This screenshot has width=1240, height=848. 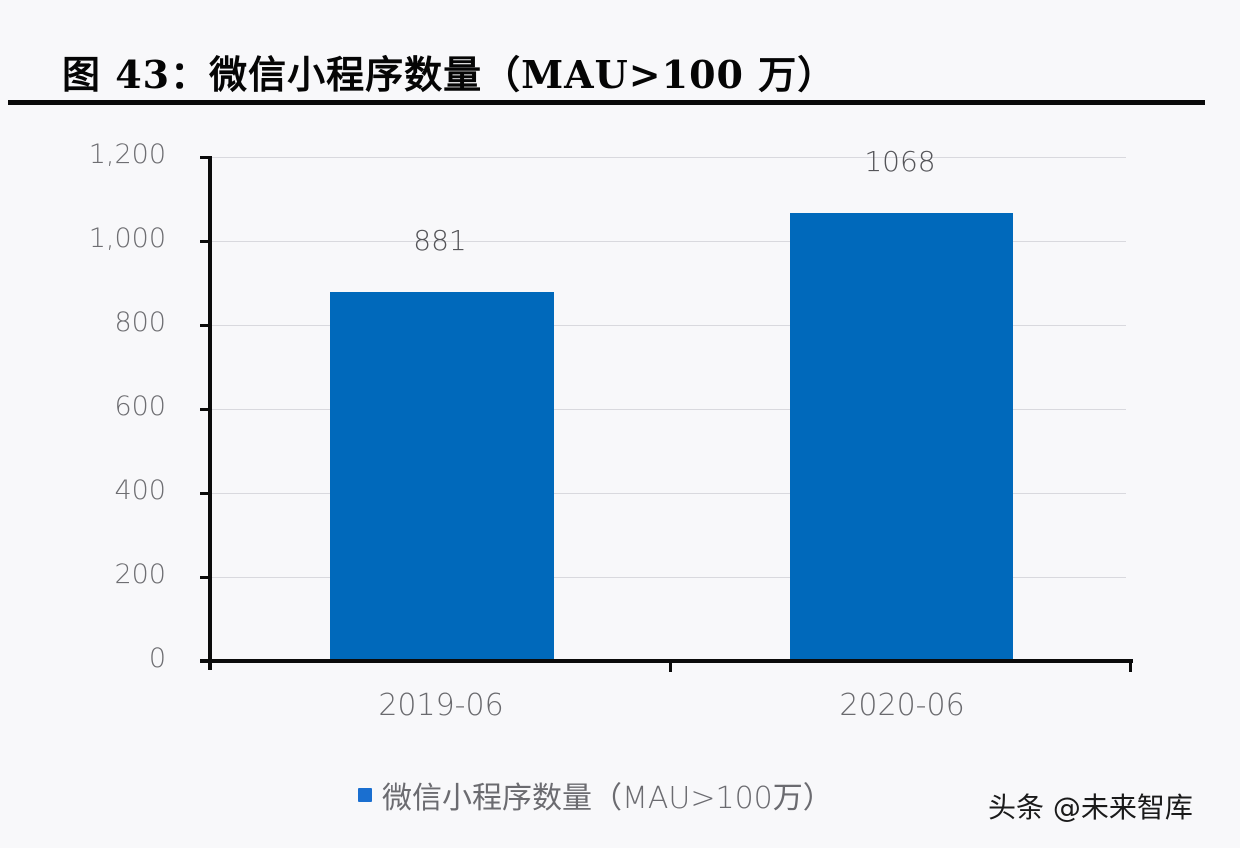 What do you see at coordinates (140, 322) in the screenshot?
I see `y-tick-label: 800` at bounding box center [140, 322].